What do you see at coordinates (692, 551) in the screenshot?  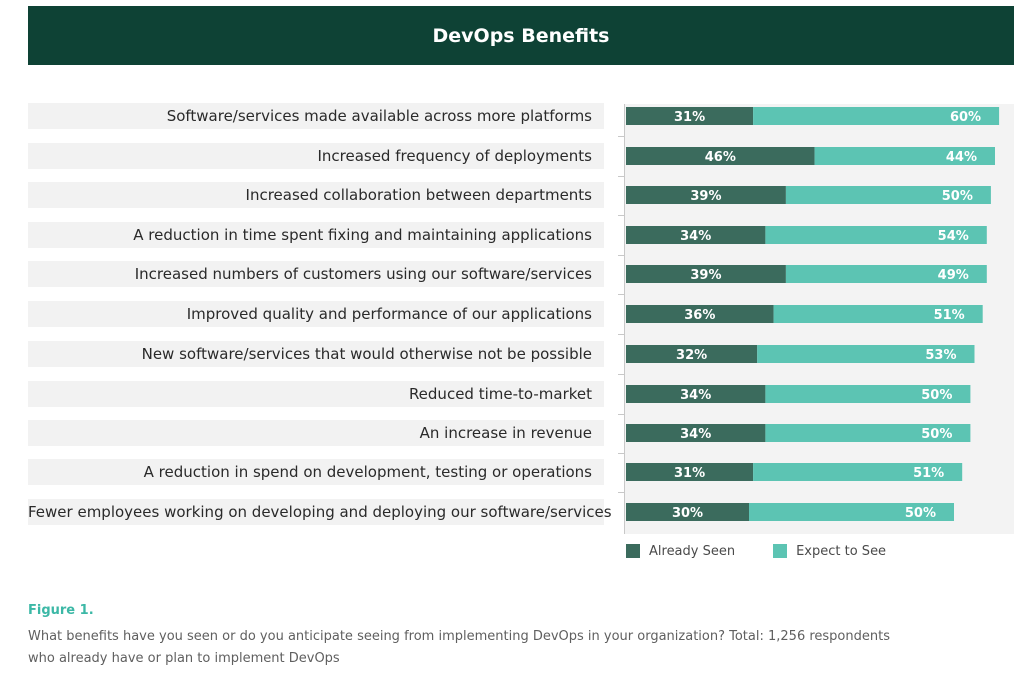 I see `legend-label-already-seen: Already Seen` at bounding box center [692, 551].